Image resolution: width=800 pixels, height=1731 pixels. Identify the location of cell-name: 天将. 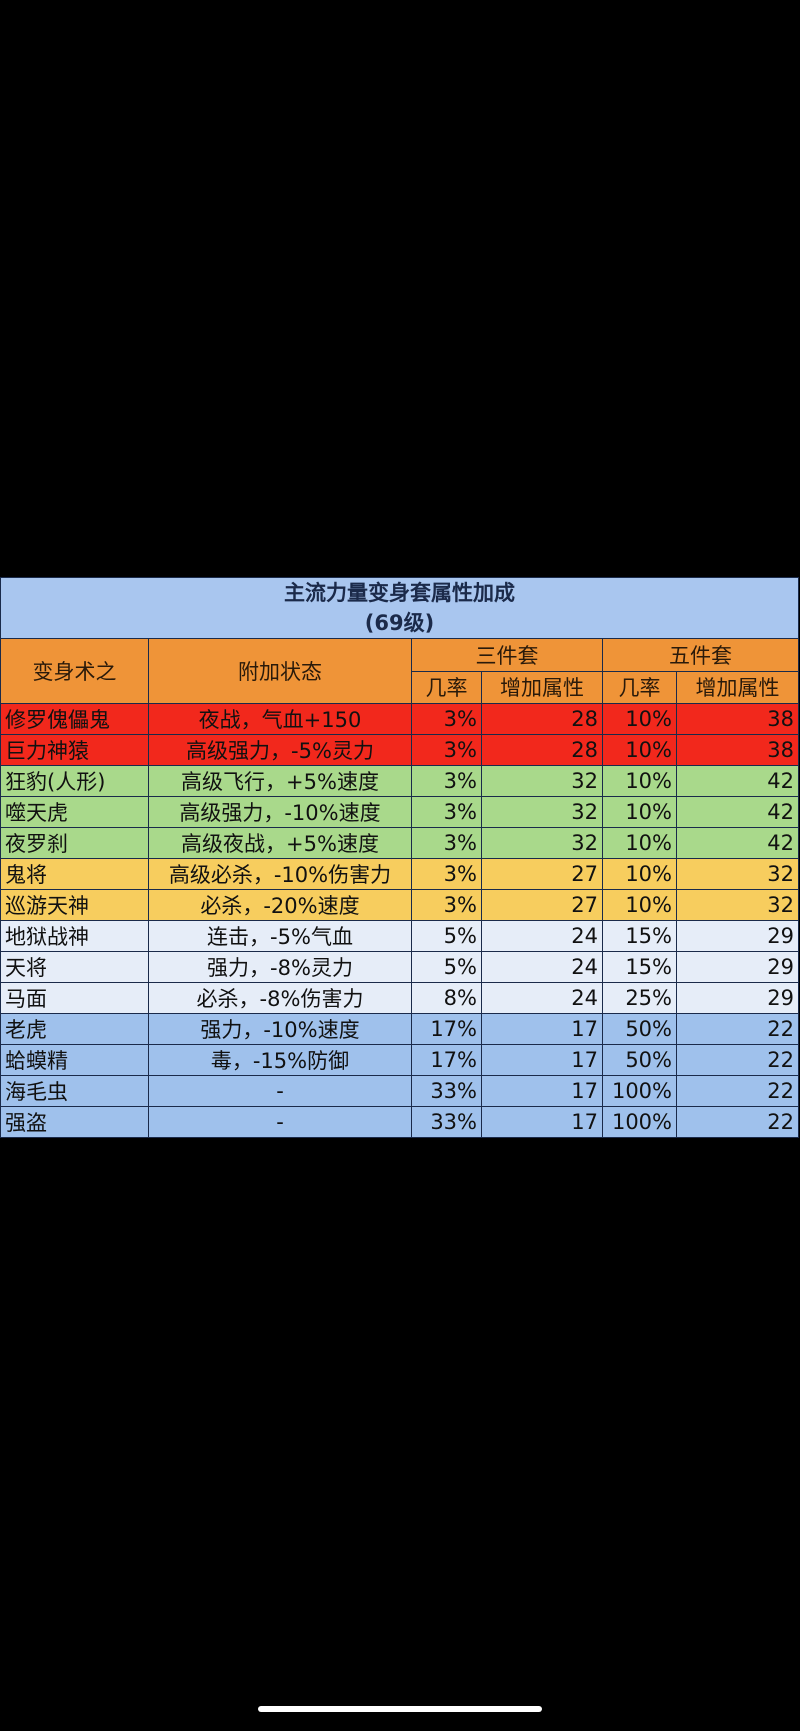
(74, 967).